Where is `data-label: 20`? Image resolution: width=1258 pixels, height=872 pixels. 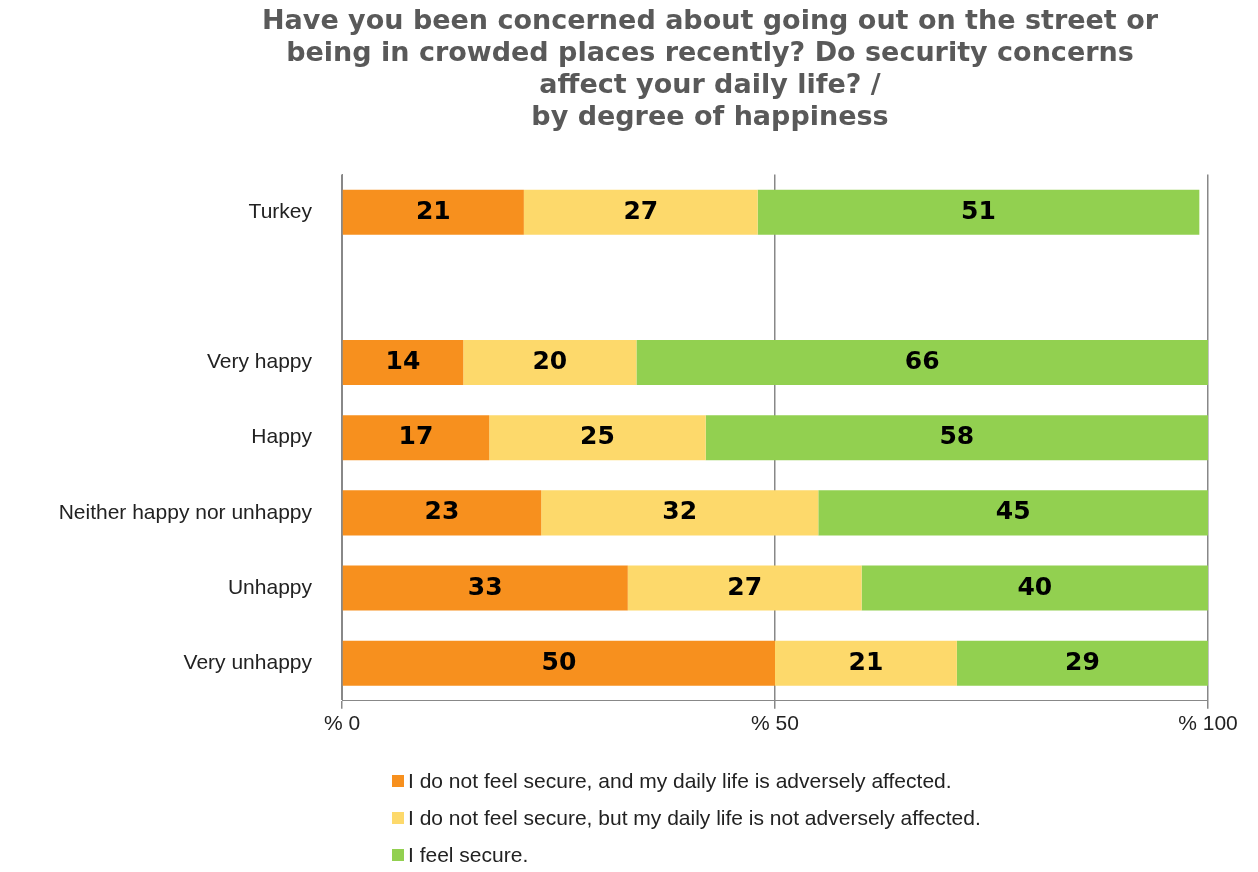
data-label: 20 is located at coordinates (550, 361).